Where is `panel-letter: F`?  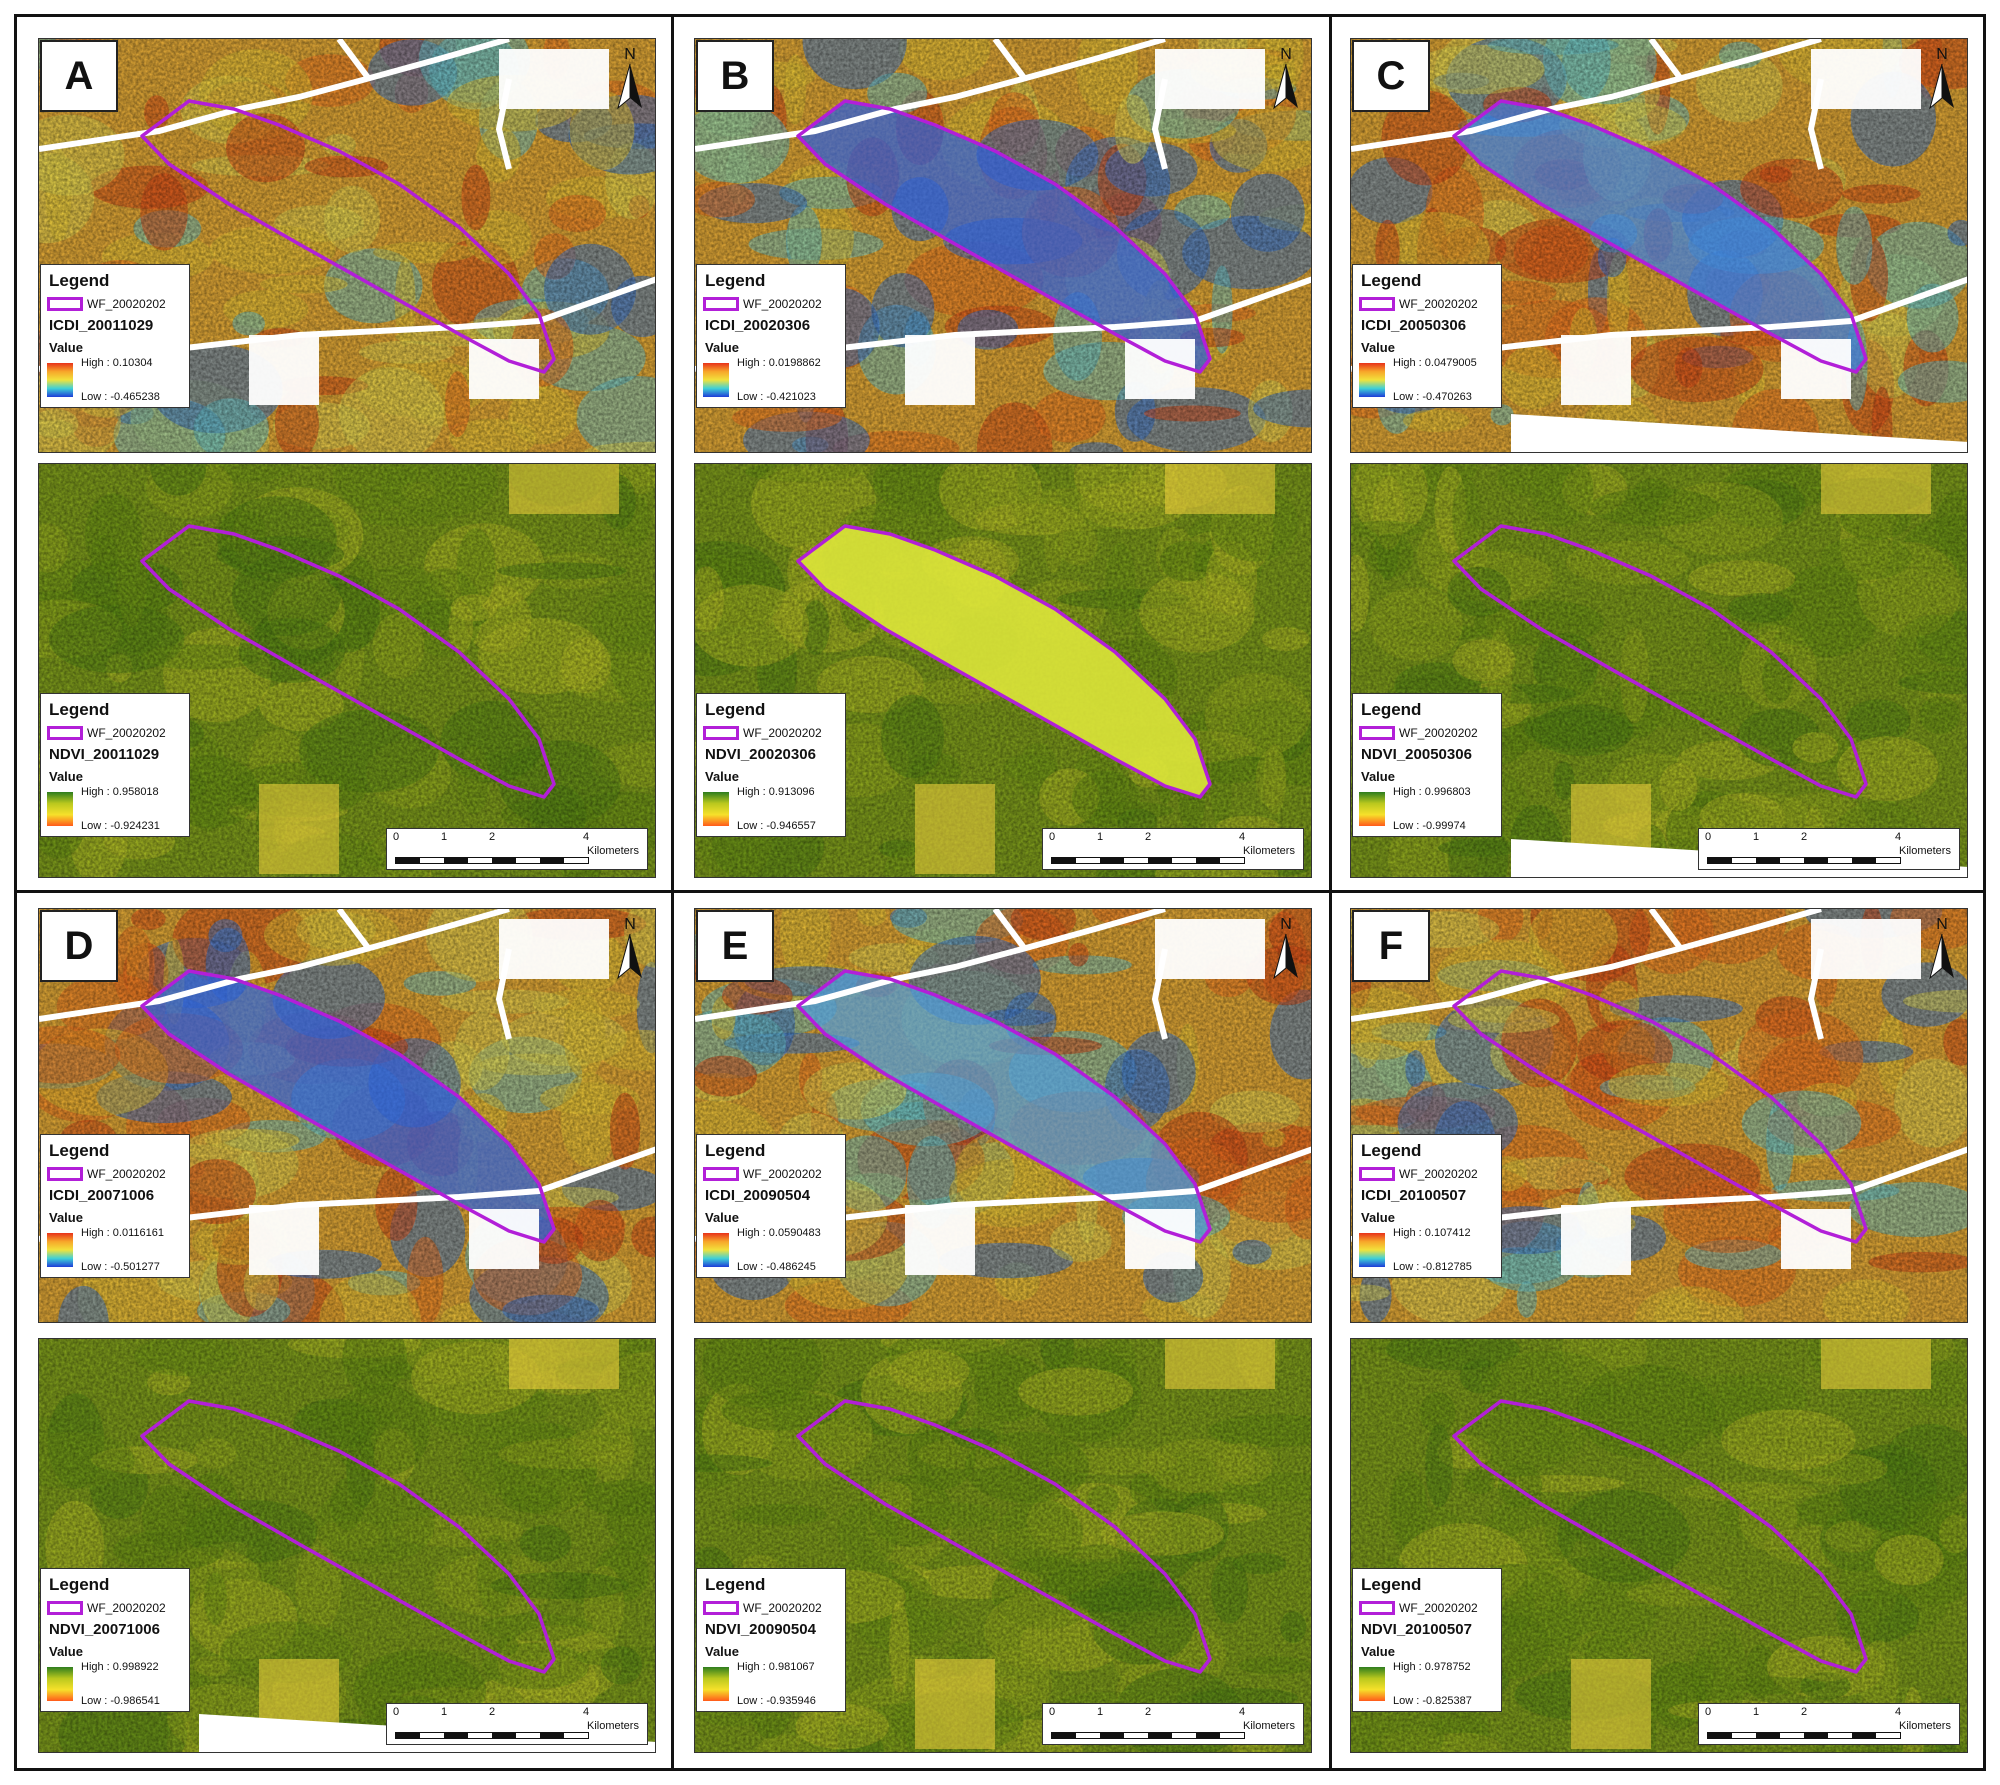 panel-letter: F is located at coordinates (1391, 946).